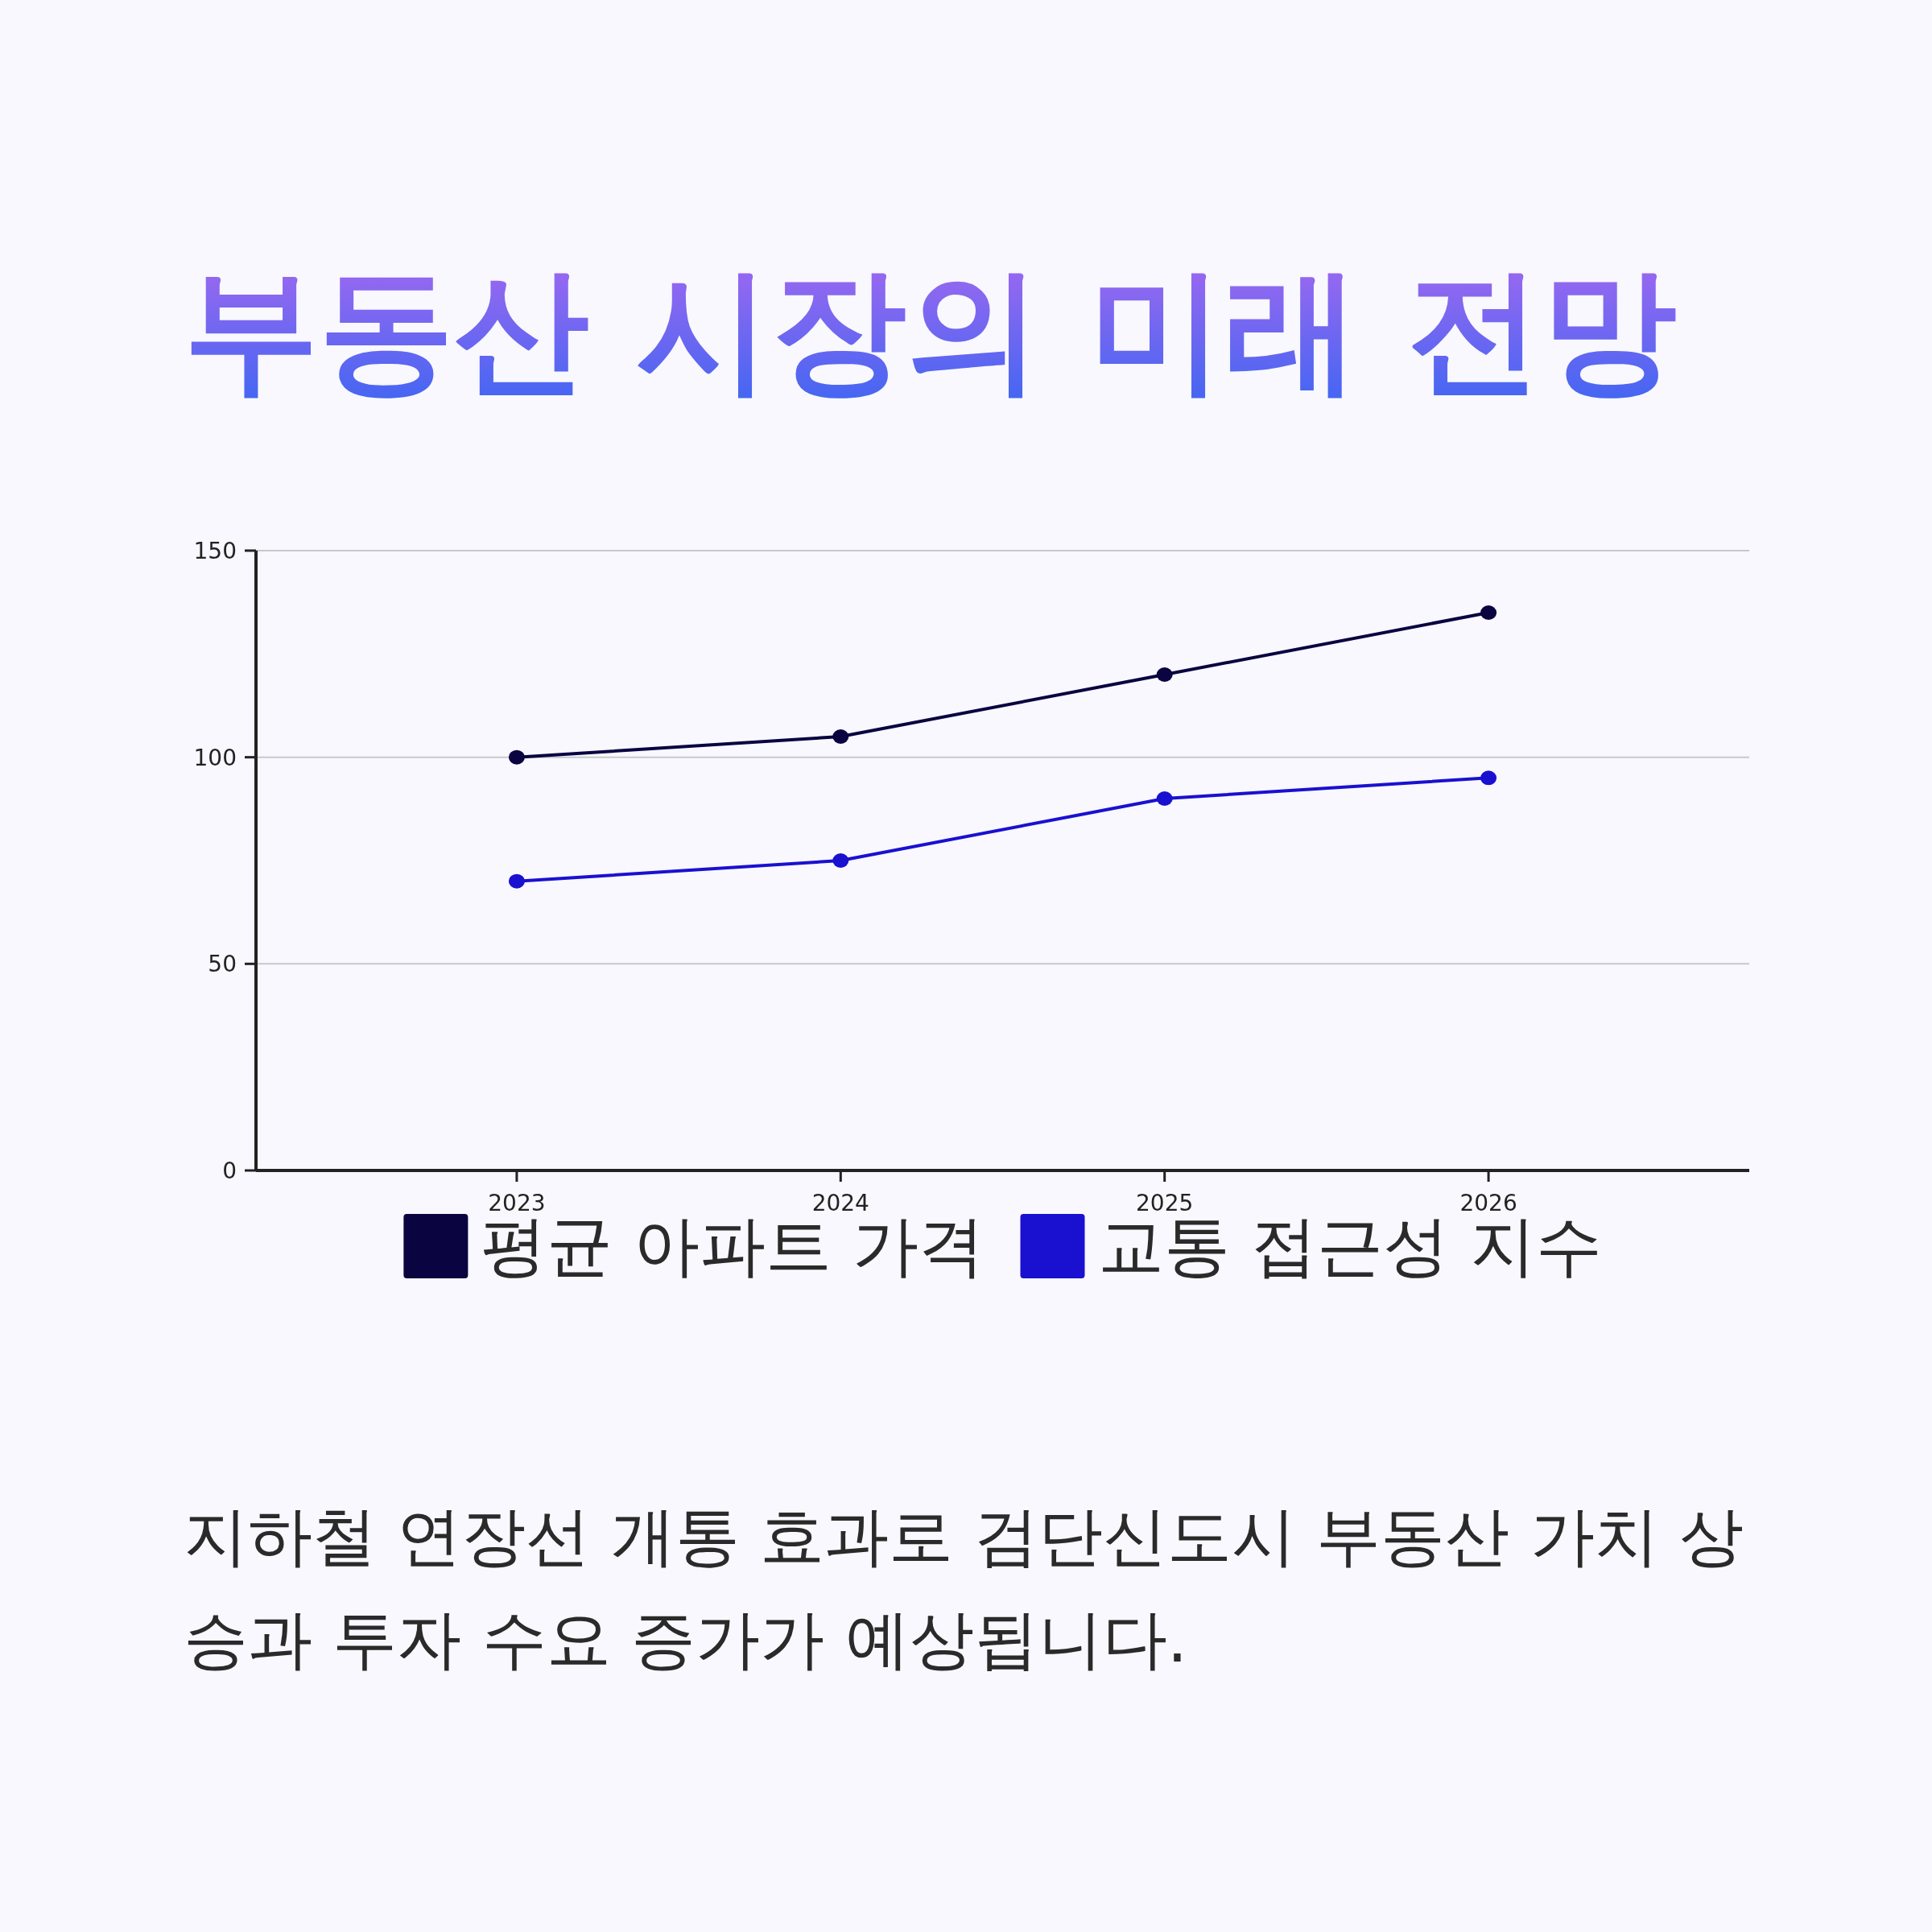 The height and width of the screenshot is (1932, 1932). Describe the element at coordinates (229, 1171) in the screenshot. I see `y-tick-label: 0` at that location.